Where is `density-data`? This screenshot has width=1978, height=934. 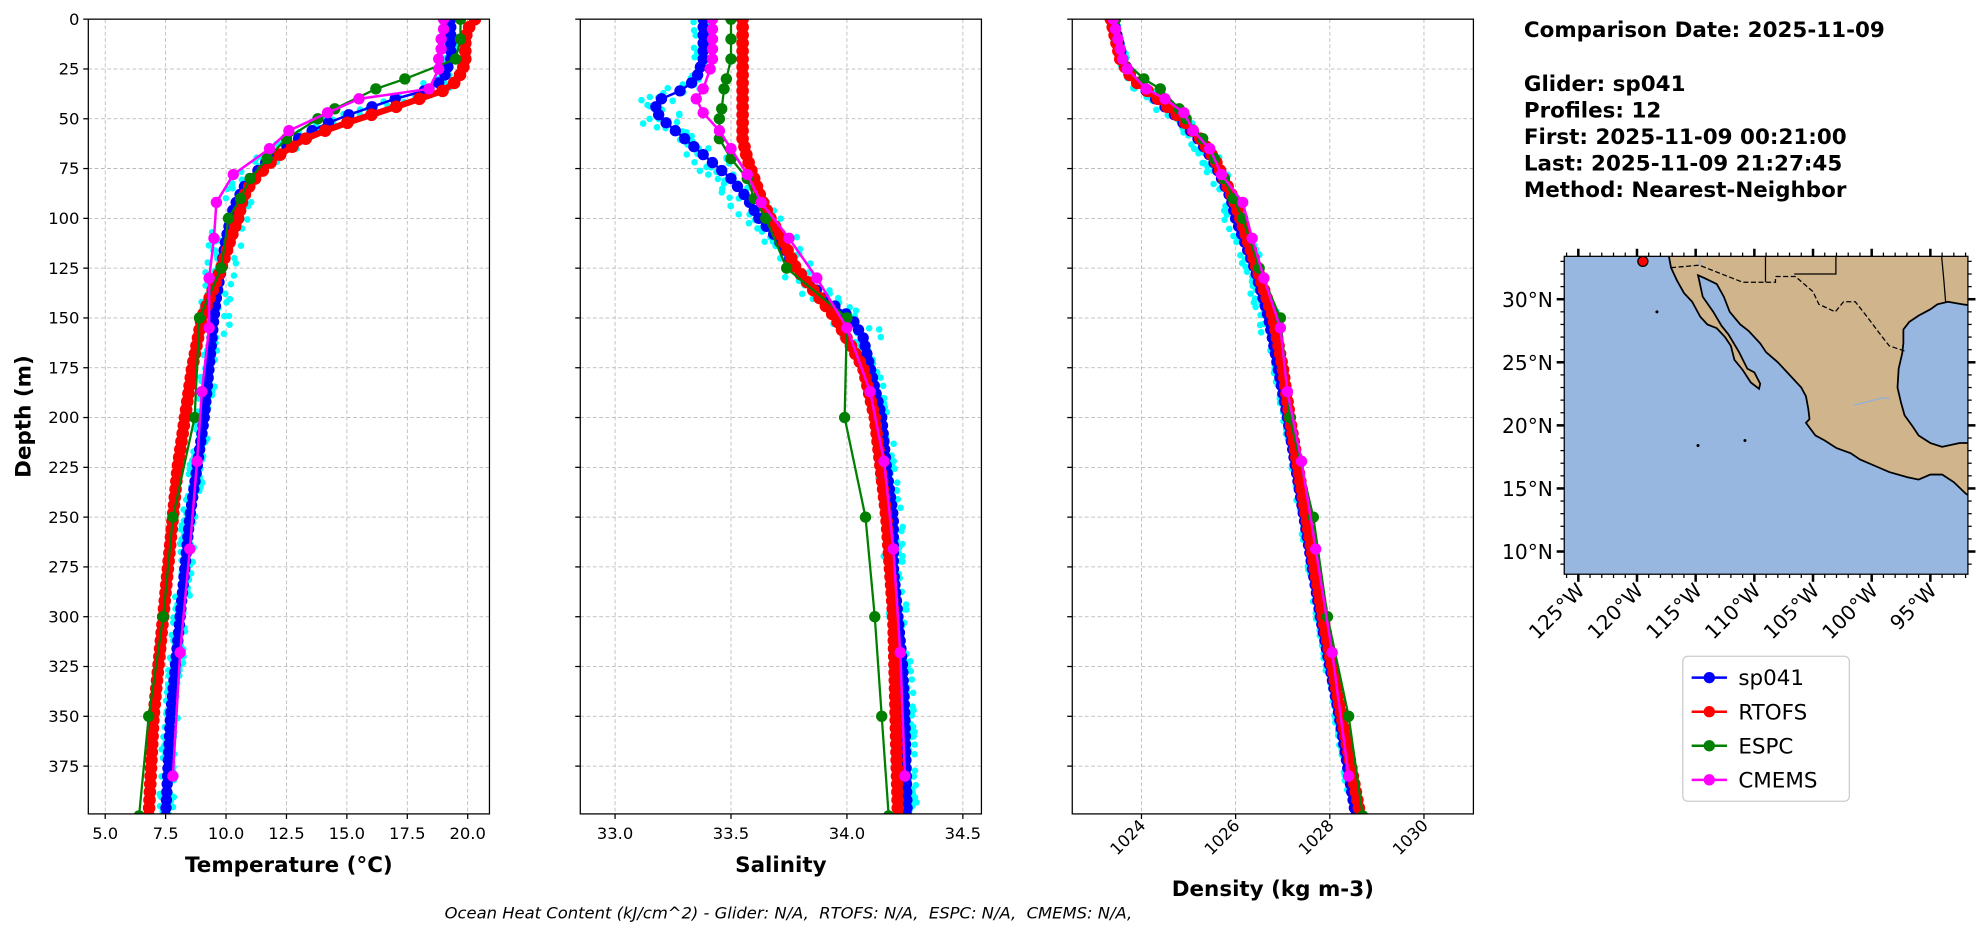 density-data is located at coordinates (1236, 416).